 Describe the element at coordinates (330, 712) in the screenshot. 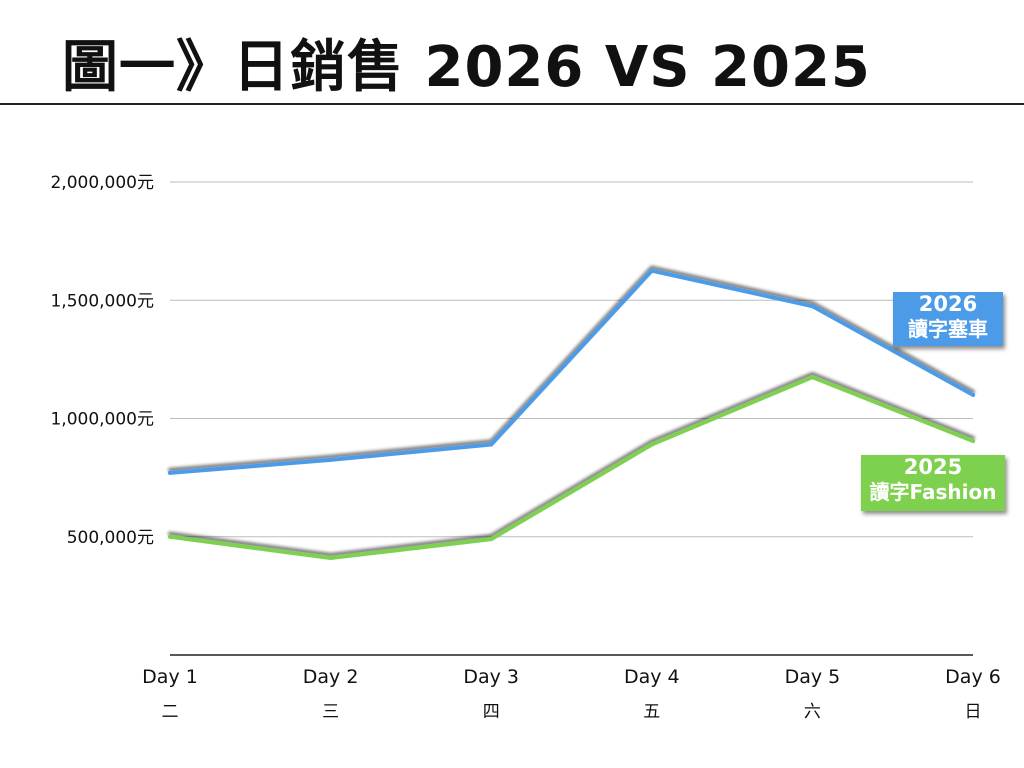

I see `x-sub-label-1: 三` at that location.